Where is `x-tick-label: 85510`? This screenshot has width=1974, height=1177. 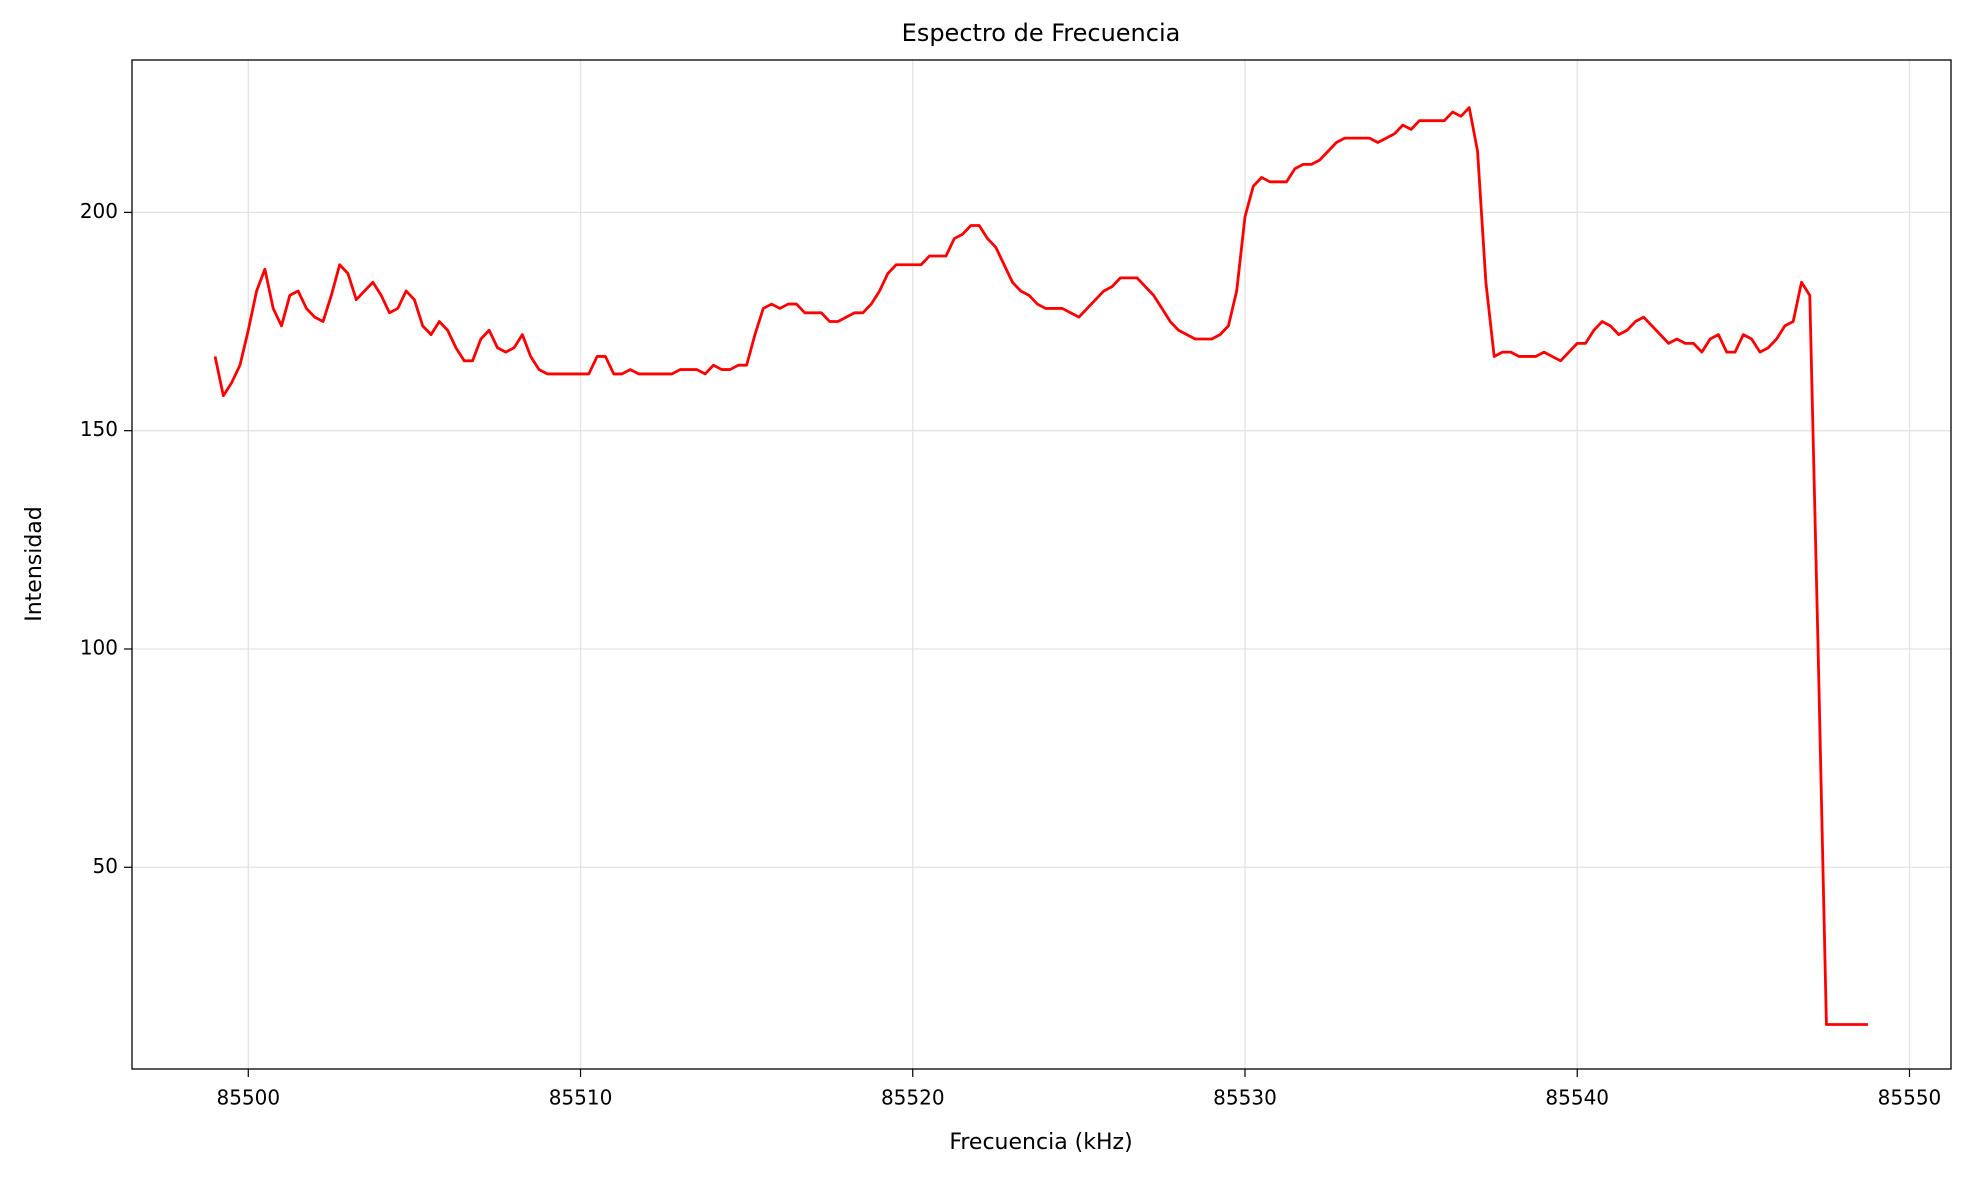
x-tick-label: 85510 is located at coordinates (581, 1098).